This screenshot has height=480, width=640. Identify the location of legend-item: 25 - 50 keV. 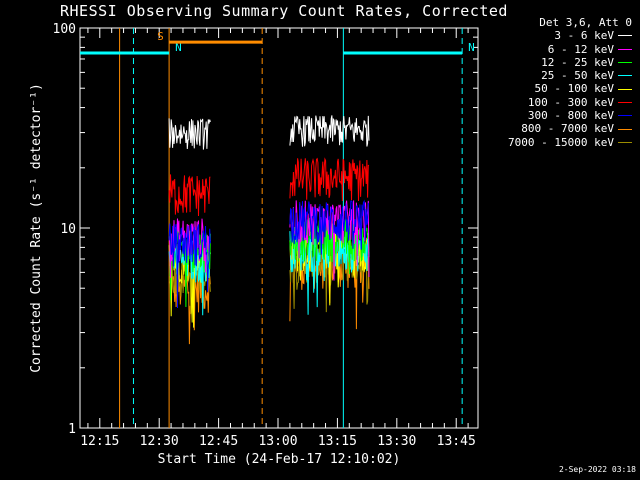
(559, 75).